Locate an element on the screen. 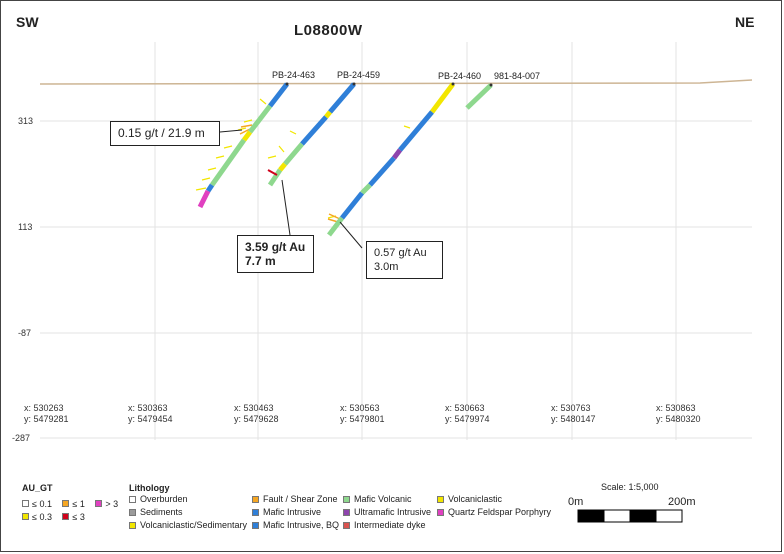  drill-hole-label: PB-24-460 is located at coordinates (460, 76).